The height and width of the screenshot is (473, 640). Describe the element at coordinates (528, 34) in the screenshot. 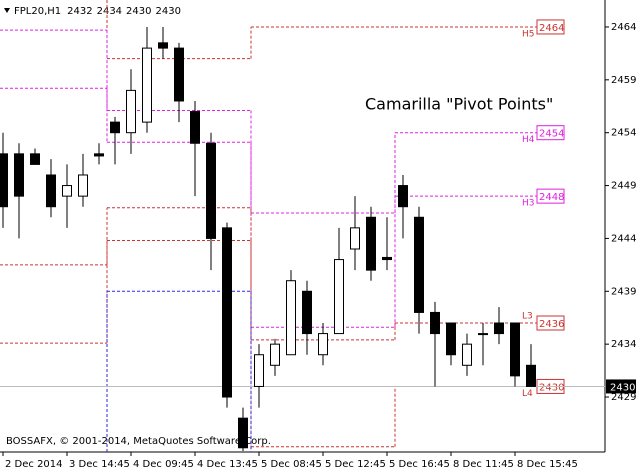

I see `pivot-name: H5` at that location.